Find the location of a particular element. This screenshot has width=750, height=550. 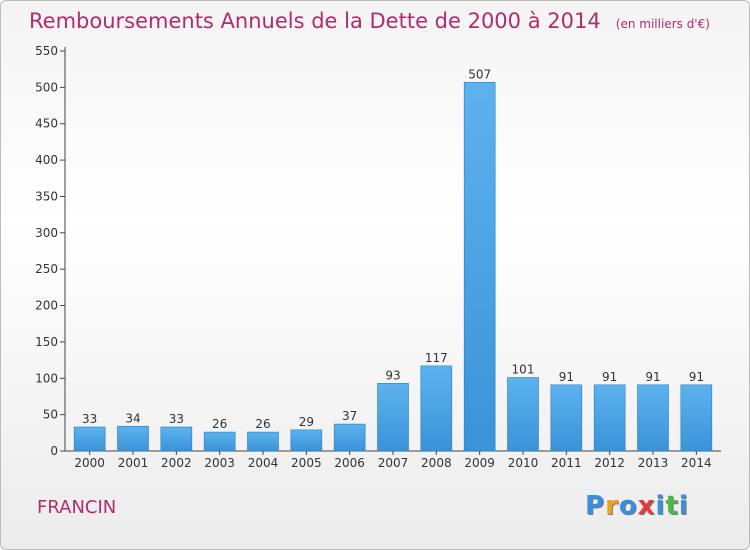

bar-value-label: 117 is located at coordinates (436, 358).